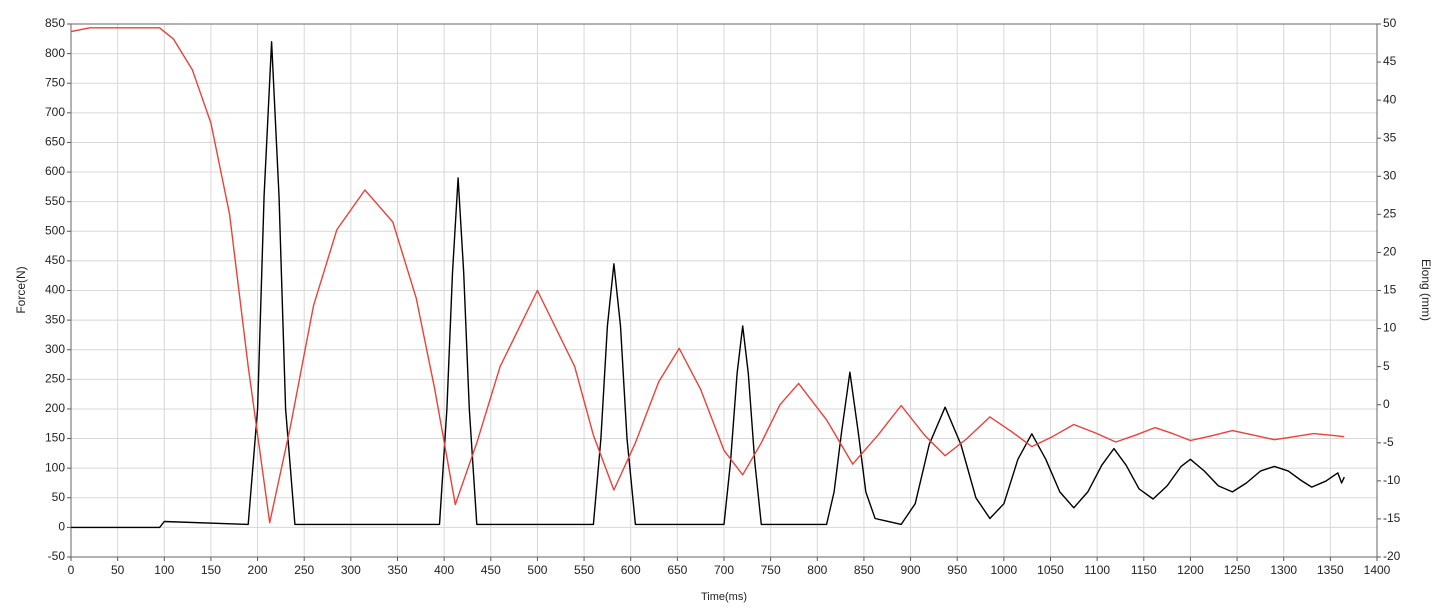 Image resolution: width=1445 pixels, height=608 pixels. Describe the element at coordinates (1392, 518) in the screenshot. I see `y2-tick-label: -15` at that location.